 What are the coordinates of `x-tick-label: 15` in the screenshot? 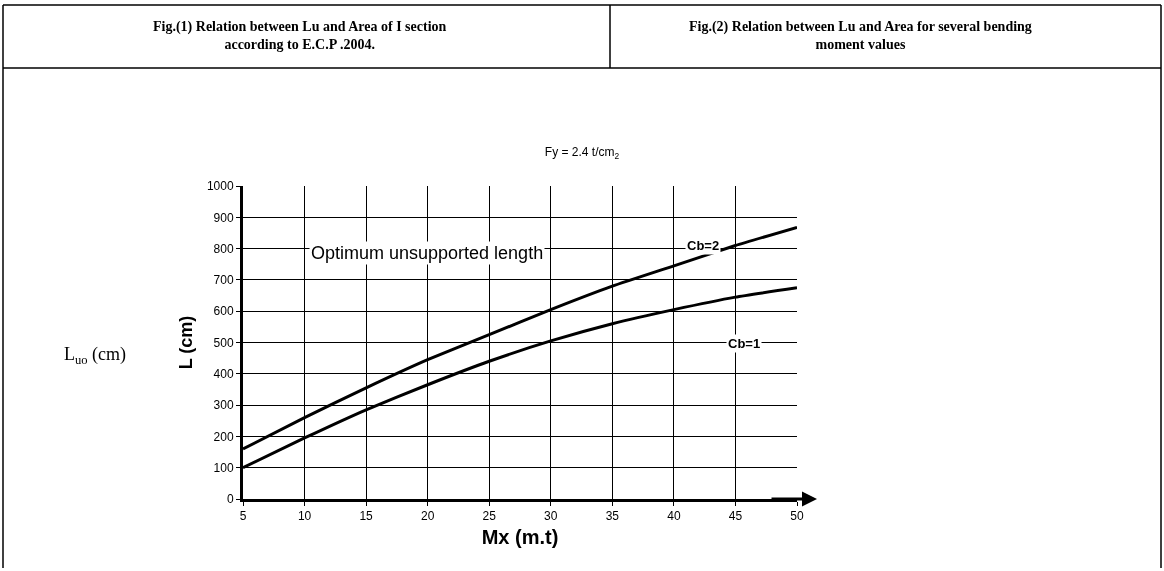 It's located at (366, 516).